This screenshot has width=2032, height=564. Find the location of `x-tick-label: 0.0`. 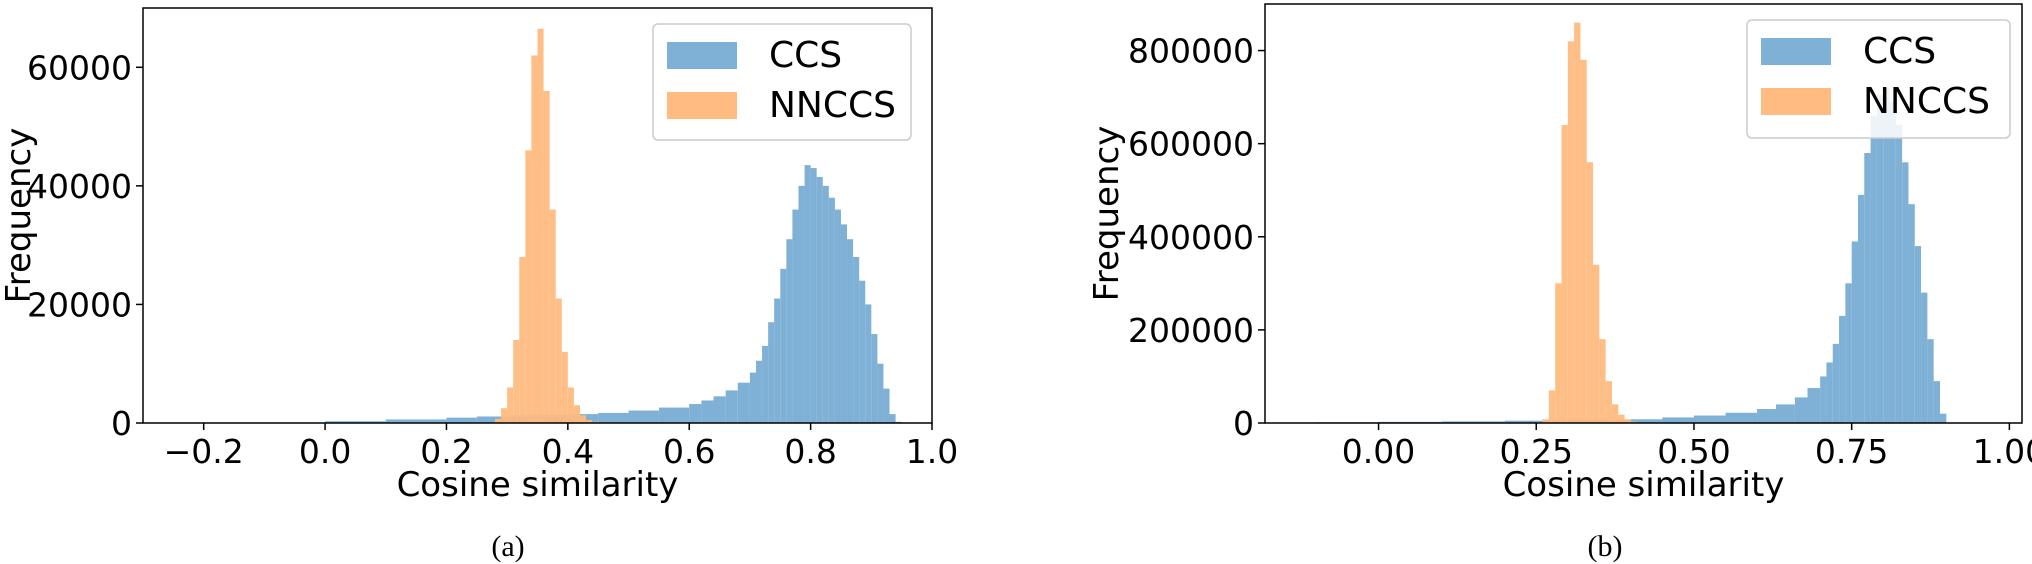

x-tick-label: 0.0 is located at coordinates (325, 451).